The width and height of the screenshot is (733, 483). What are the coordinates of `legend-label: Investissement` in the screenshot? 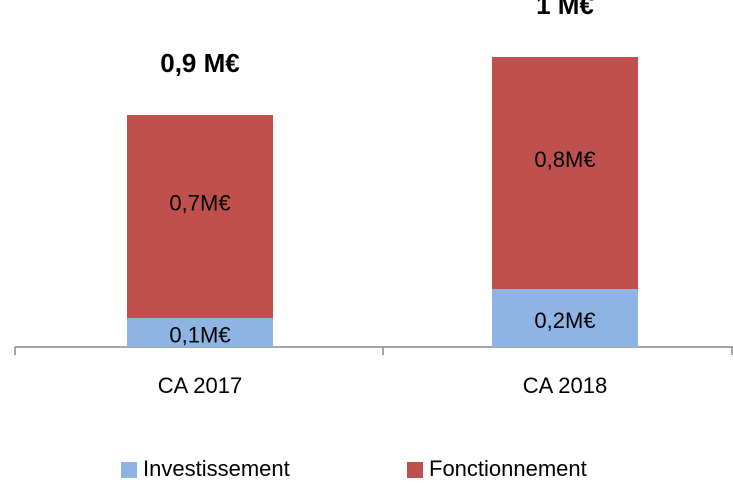 It's located at (216, 468).